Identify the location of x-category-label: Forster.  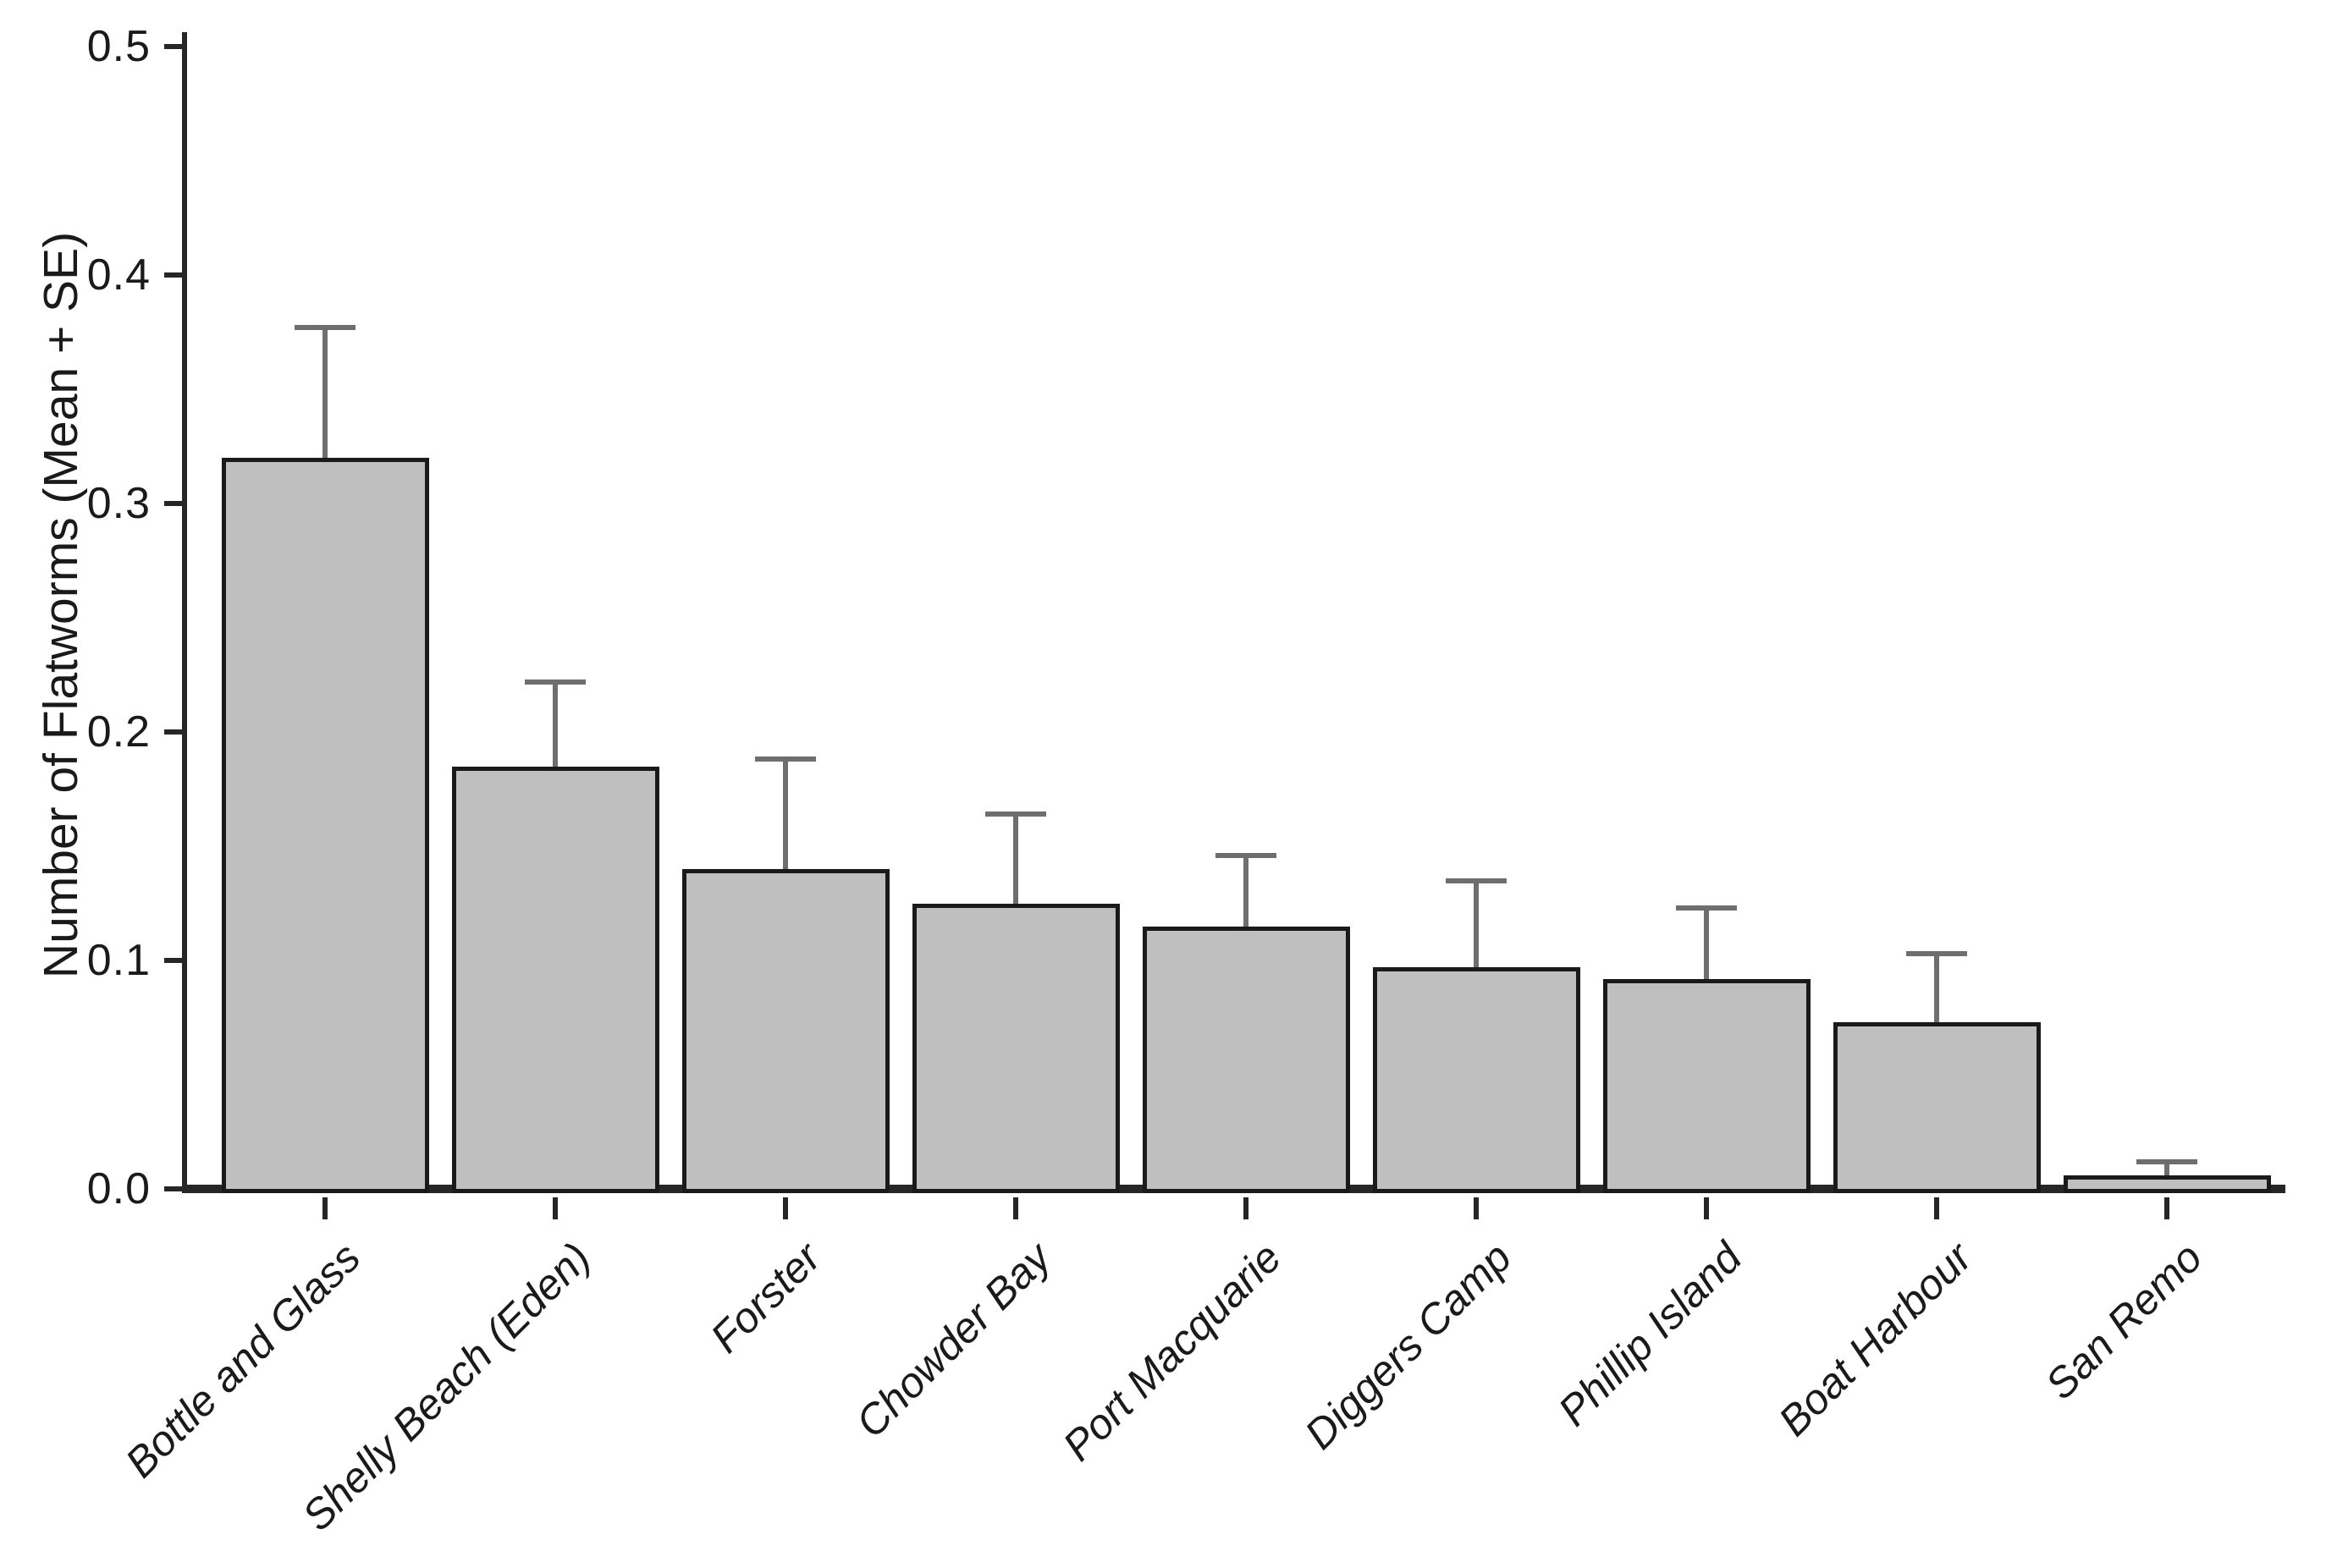
(765, 1297).